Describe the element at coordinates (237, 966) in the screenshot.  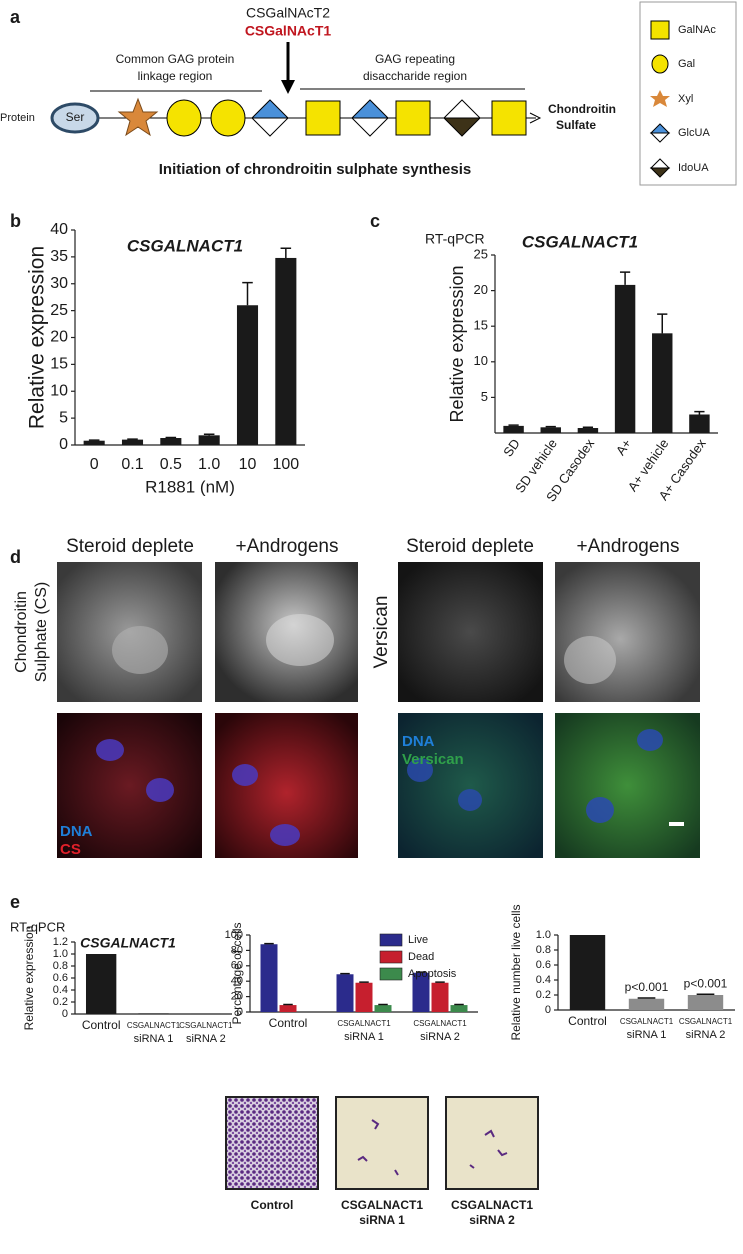
I see `y-tick-label: 60` at that location.